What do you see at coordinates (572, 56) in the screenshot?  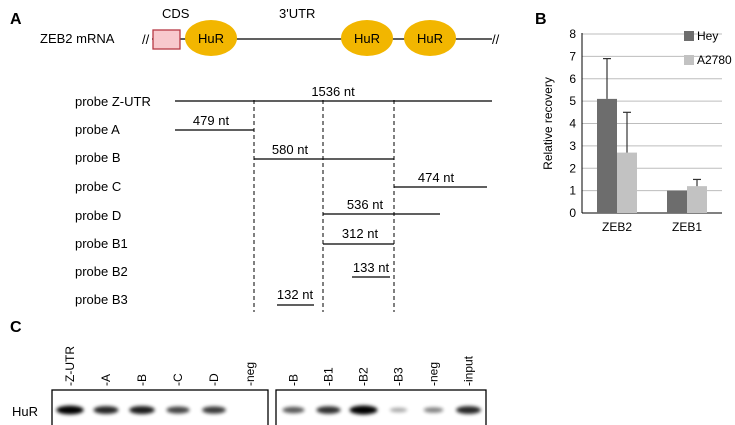 I see `y-tick-label: 7` at bounding box center [572, 56].